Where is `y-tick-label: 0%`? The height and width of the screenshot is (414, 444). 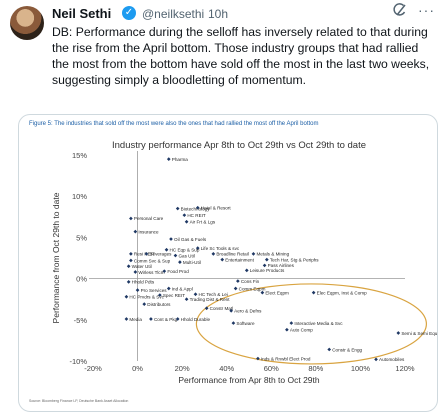
y-tick-label: 0% is located at coordinates (81, 279).